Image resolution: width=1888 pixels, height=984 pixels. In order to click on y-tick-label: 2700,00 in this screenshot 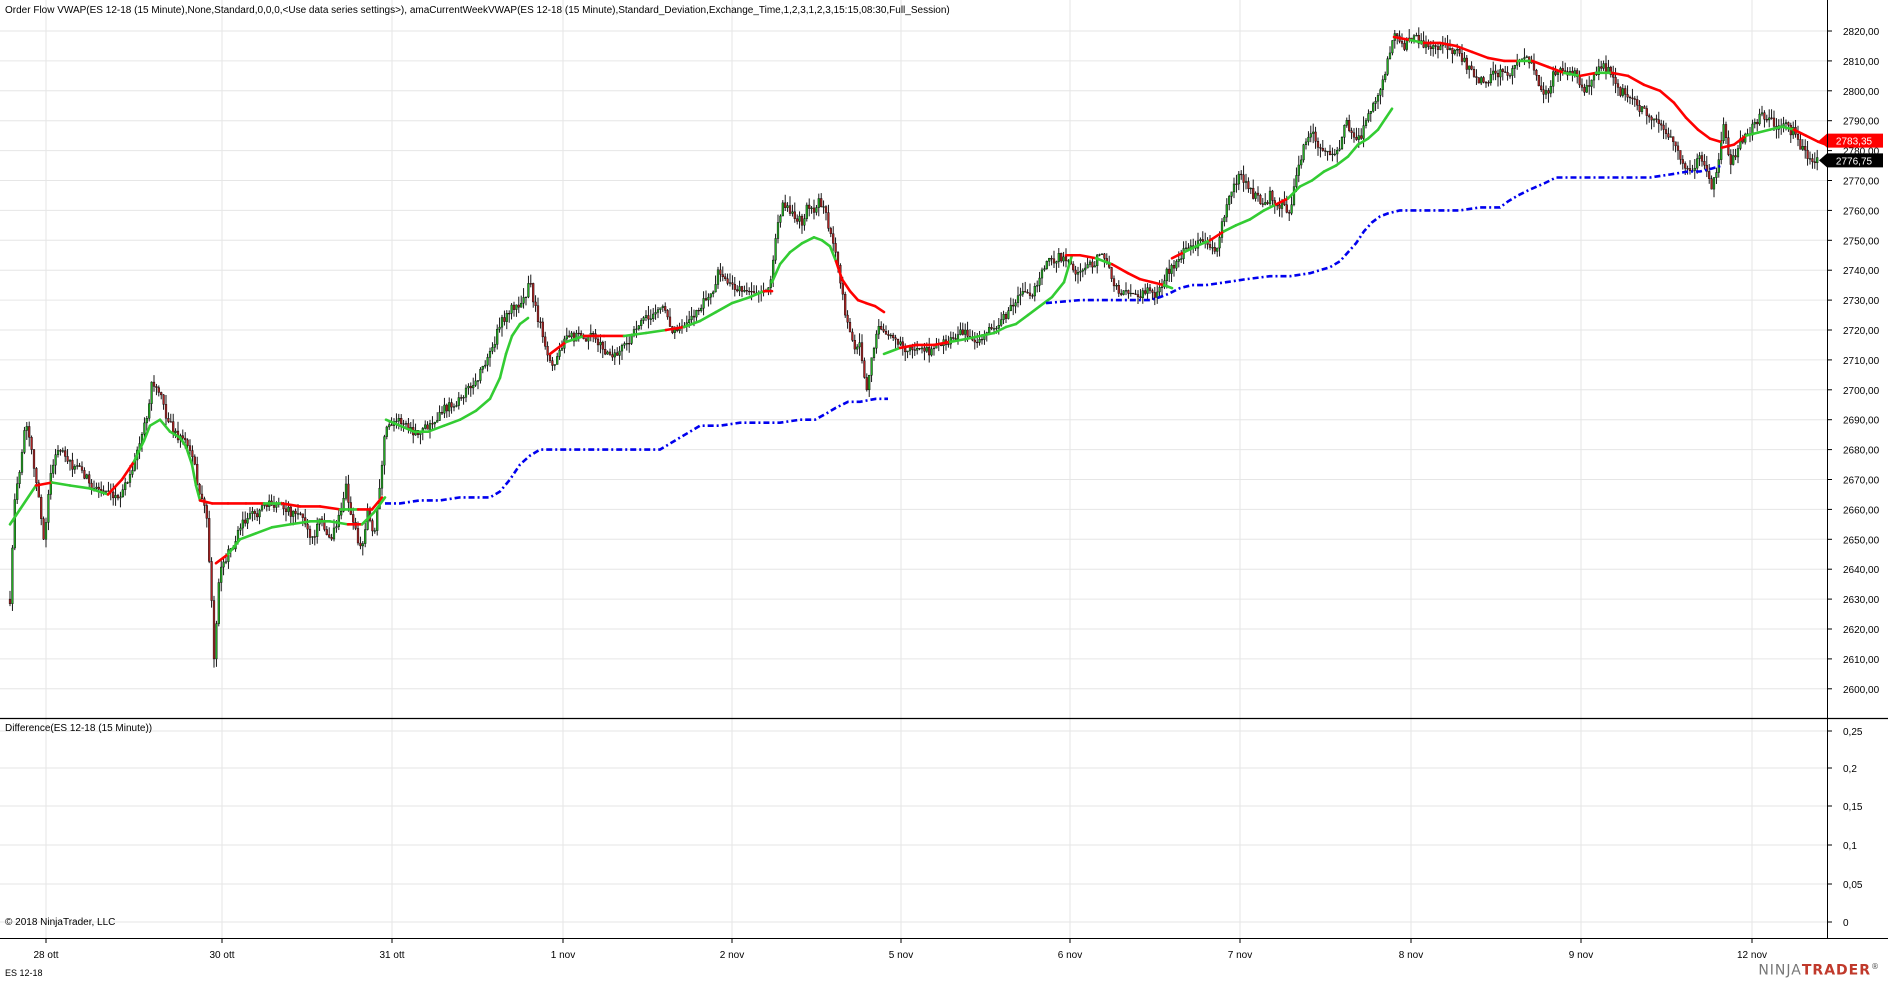, I will do `click(1861, 391)`.